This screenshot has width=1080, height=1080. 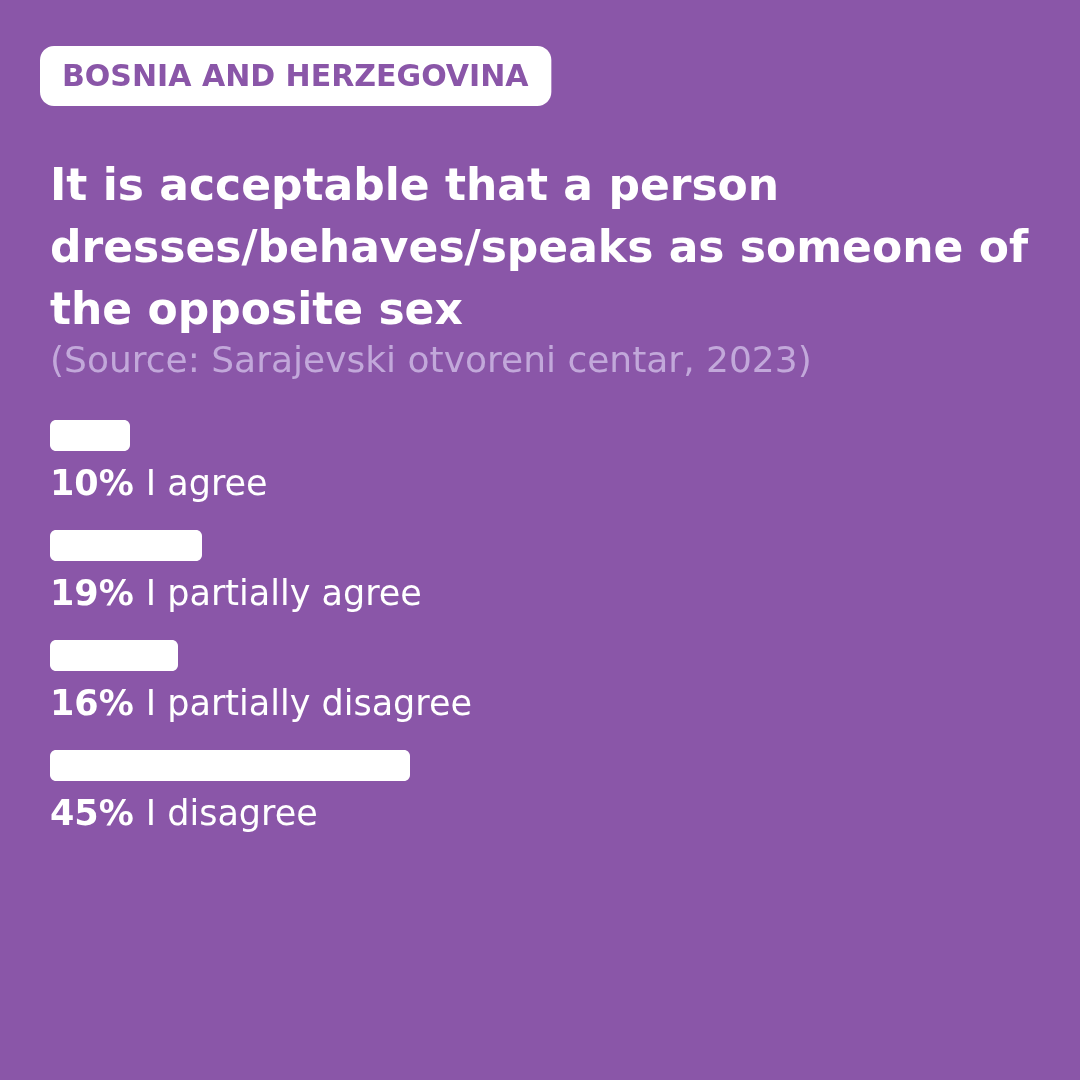 What do you see at coordinates (92, 813) in the screenshot?
I see `data-label: 45%` at bounding box center [92, 813].